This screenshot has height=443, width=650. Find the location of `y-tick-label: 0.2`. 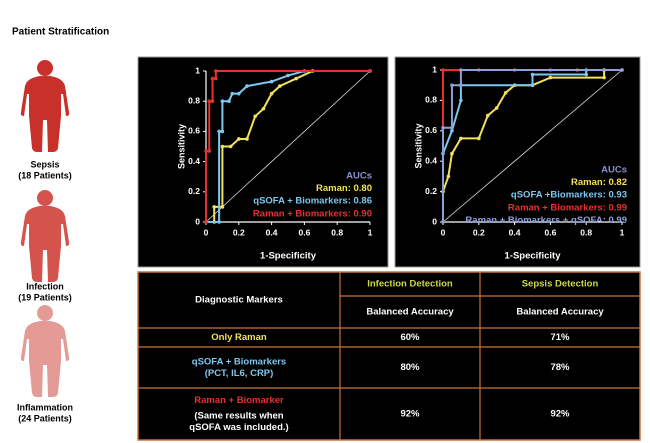

y-tick-label: 0.2 is located at coordinates (431, 191).